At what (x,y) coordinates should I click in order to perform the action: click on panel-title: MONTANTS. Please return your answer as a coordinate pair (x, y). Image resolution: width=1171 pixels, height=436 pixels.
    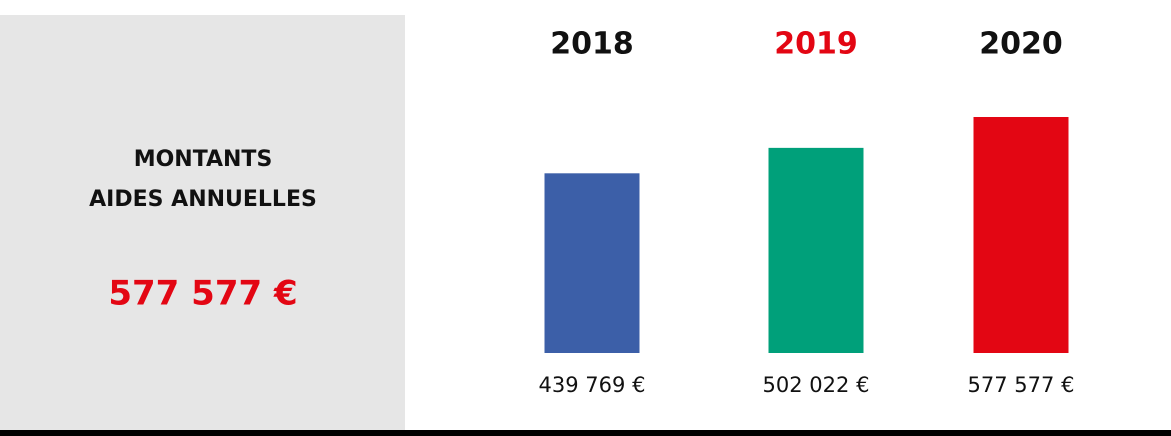
    Looking at the image, I should click on (203, 159).